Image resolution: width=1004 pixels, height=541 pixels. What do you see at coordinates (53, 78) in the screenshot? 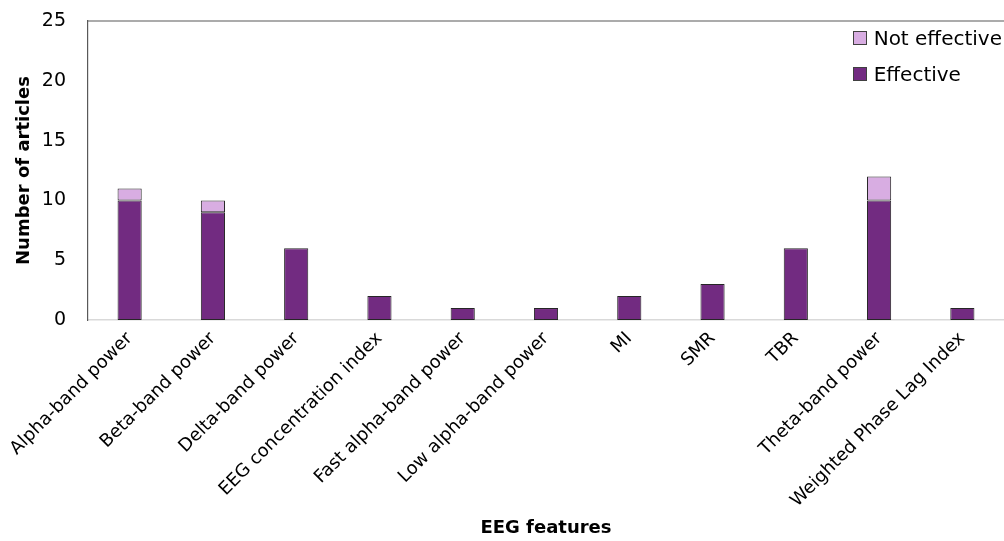
I see `y-tick-label: 20` at bounding box center [53, 78].